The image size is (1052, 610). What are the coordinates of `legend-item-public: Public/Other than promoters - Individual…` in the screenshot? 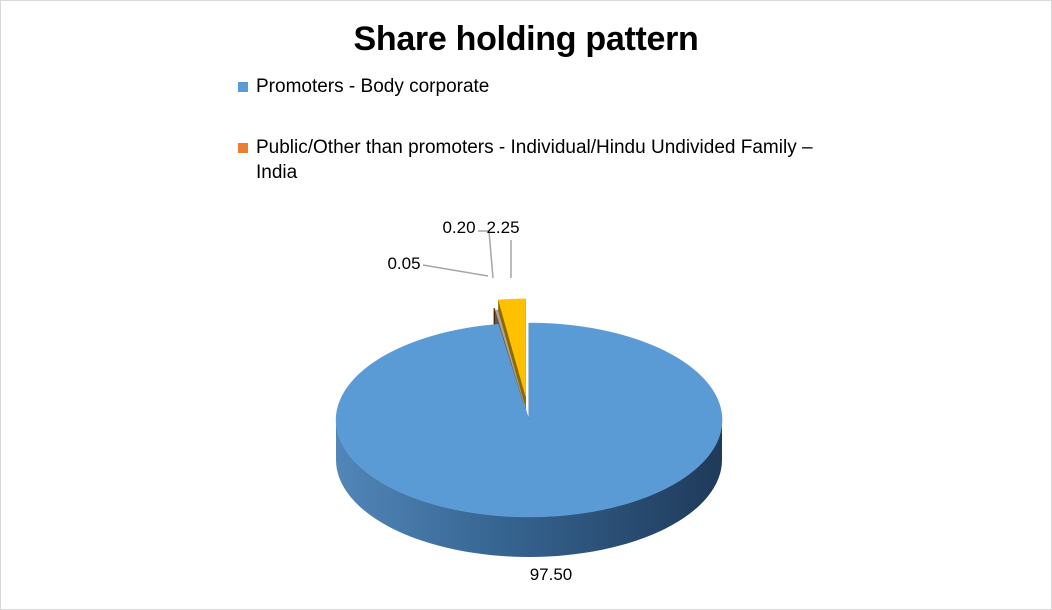 It's located at (538, 160).